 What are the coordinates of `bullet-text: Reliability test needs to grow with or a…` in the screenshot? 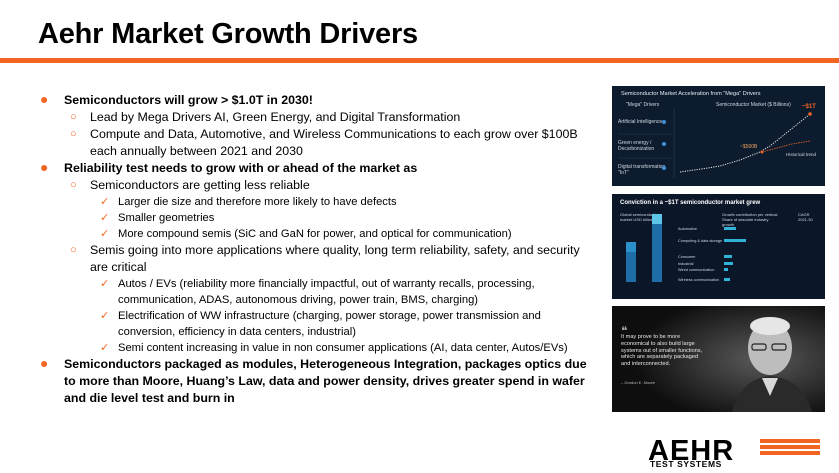 It's located at (241, 168).